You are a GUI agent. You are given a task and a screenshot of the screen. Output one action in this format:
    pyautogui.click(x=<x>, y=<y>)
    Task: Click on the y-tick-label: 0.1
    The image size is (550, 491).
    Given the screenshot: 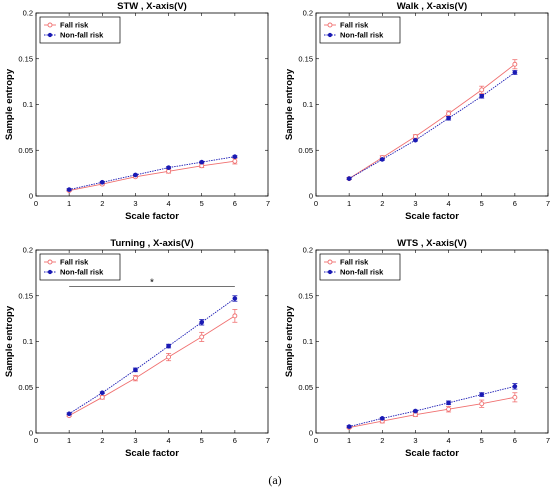 What is the action you would take?
    pyautogui.click(x=308, y=341)
    